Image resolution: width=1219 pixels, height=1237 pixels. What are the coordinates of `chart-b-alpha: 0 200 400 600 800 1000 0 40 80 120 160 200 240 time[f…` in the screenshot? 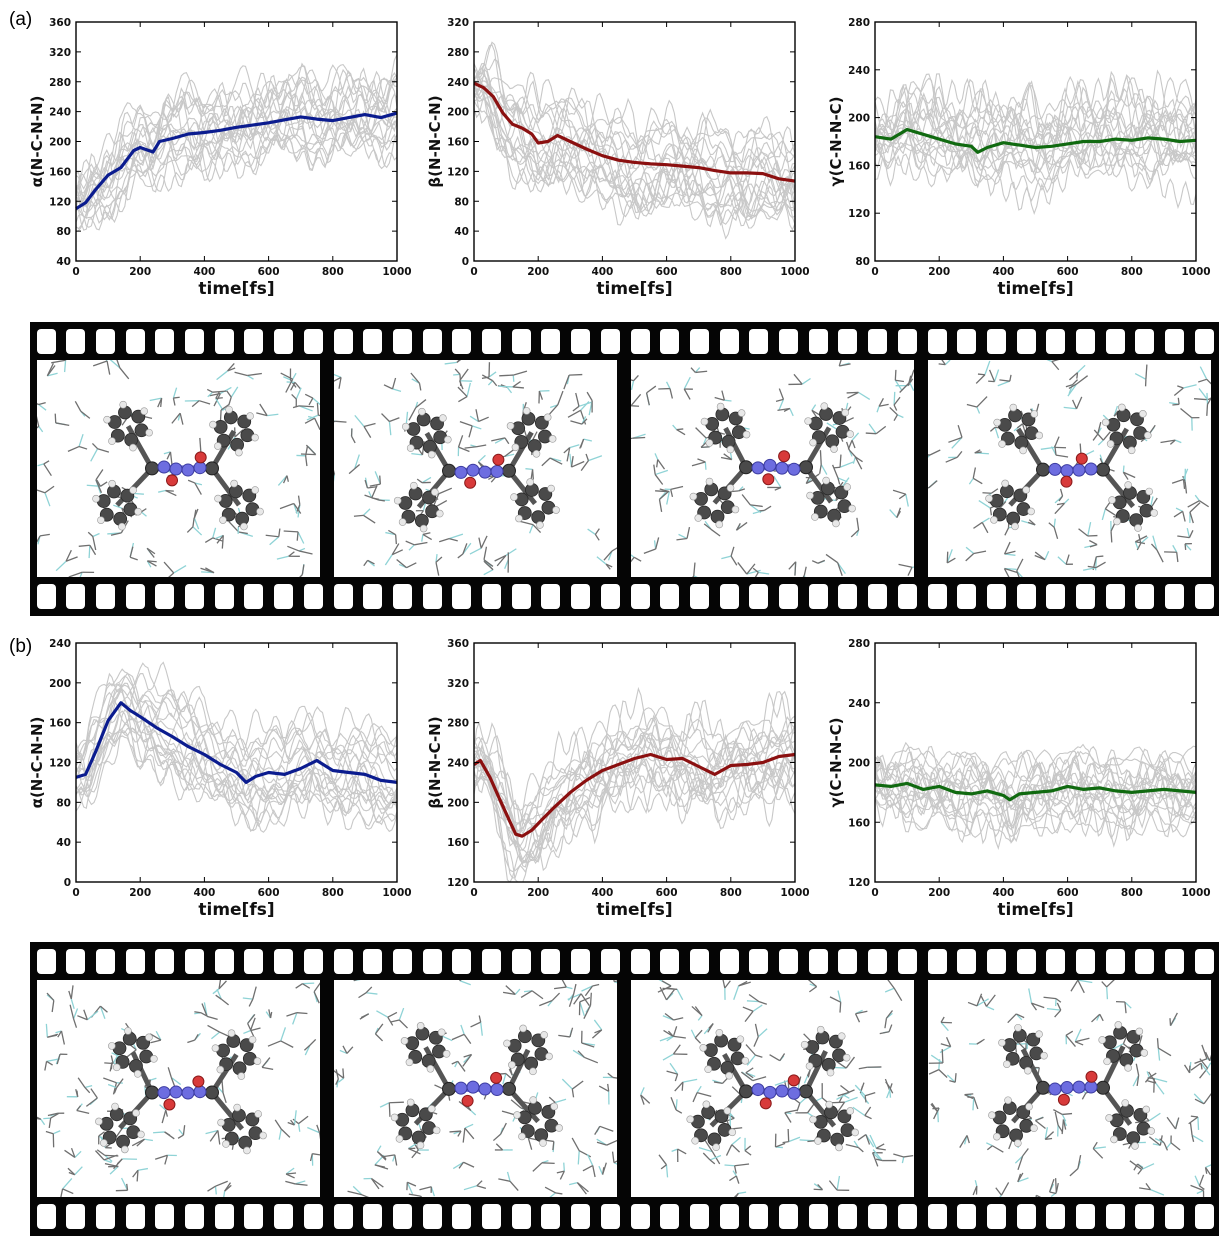 It's located at (220, 779).